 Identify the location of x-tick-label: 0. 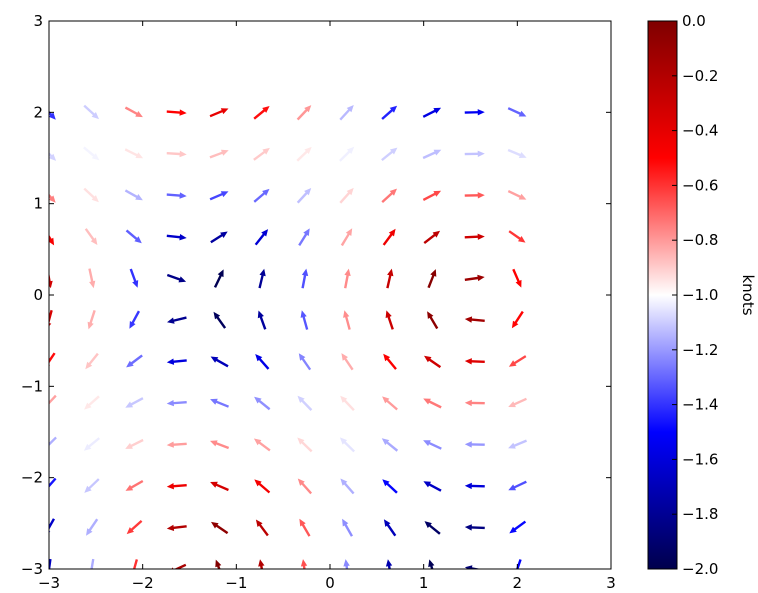
(330, 583).